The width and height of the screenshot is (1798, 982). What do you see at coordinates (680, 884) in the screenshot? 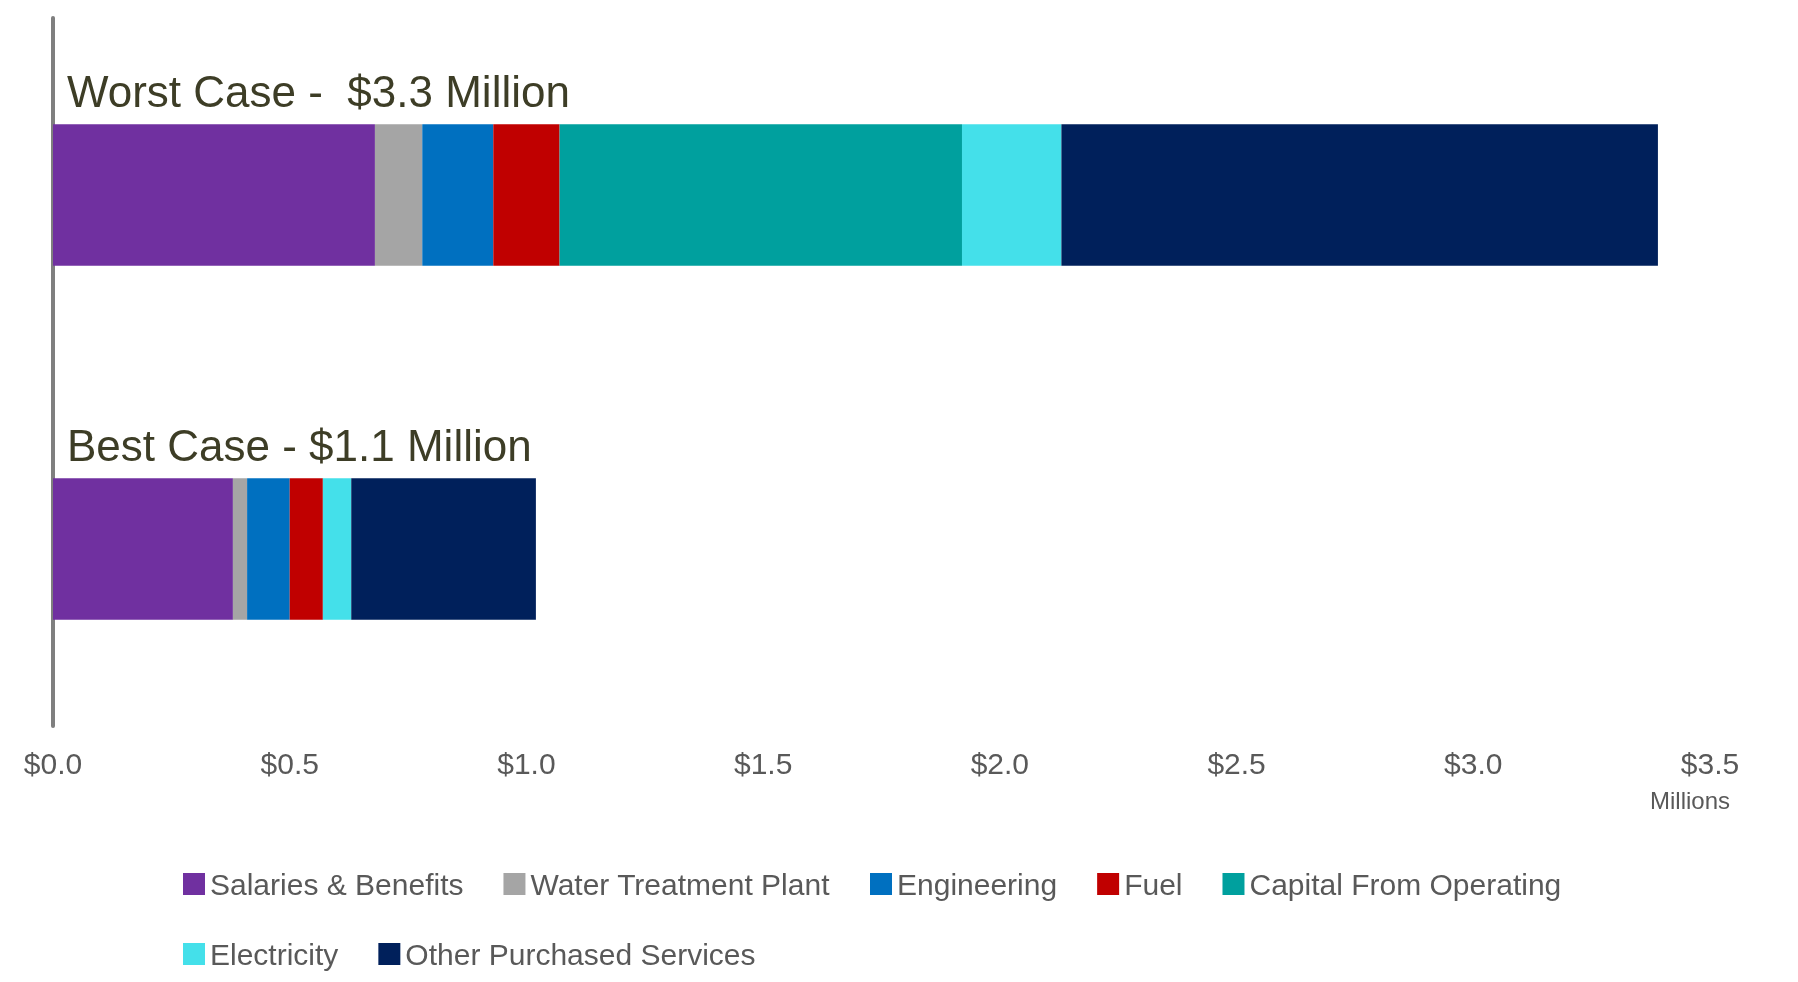
I see `legend-label: Water Treatment Plant` at bounding box center [680, 884].